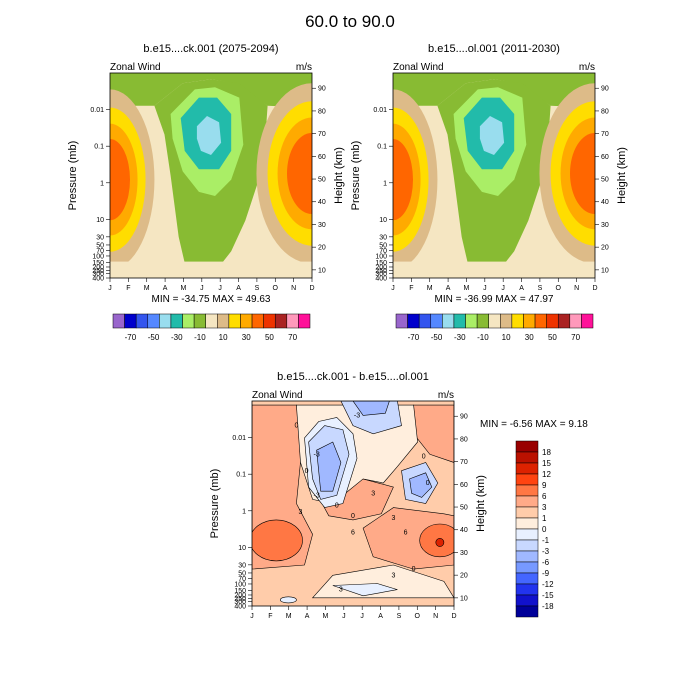 The width and height of the screenshot is (700, 700). What do you see at coordinates (365, 590) in the screenshot?
I see `fill-band-n1-0-bottom` at bounding box center [365, 590].